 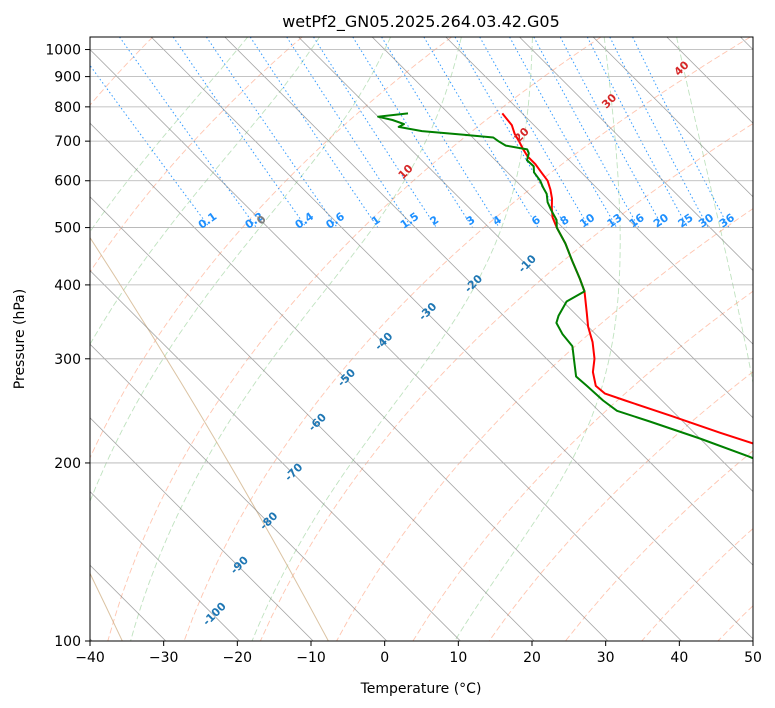 I want to click on x-tick-label: 40, so click(x=679, y=658).